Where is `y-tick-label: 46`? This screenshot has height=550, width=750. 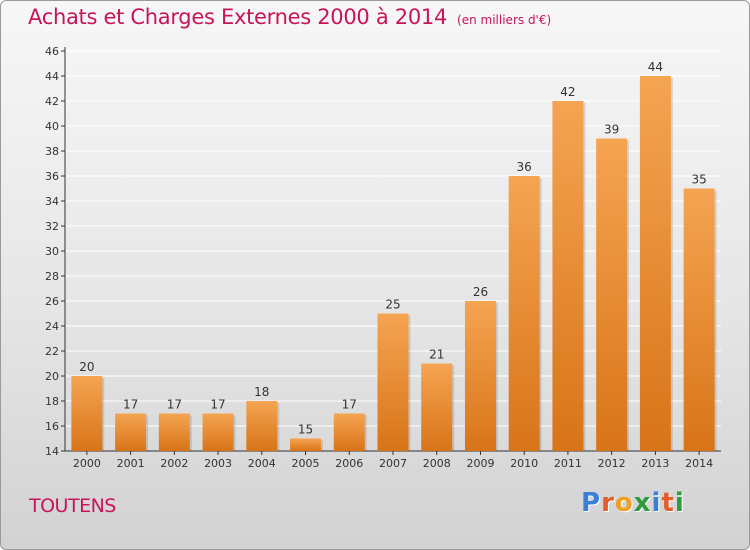 y-tick-label: 46 is located at coordinates (52, 51).